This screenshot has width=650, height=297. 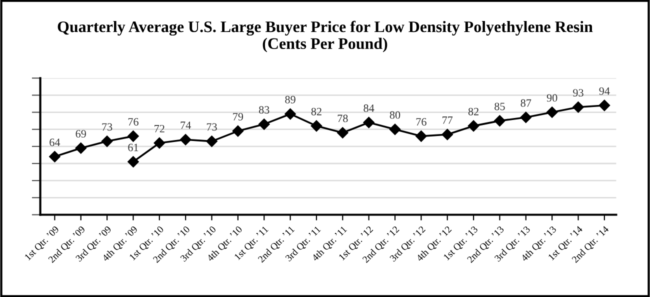 What do you see at coordinates (264, 110) in the screenshot?
I see `data-label: 83` at bounding box center [264, 110].